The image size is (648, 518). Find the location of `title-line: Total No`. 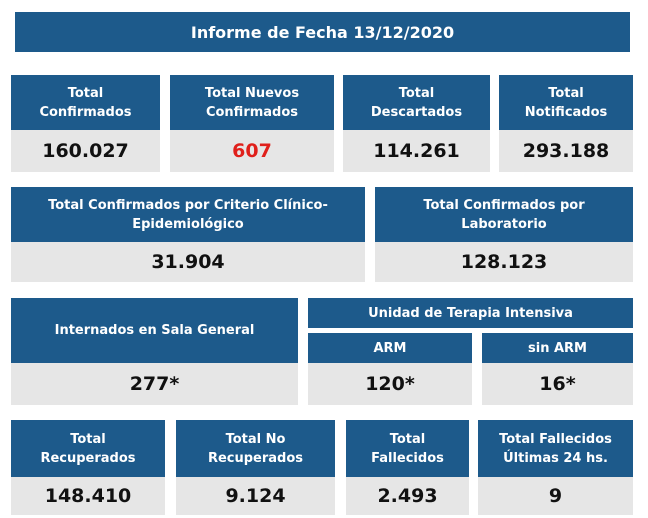

title-line: Total No is located at coordinates (255, 439).